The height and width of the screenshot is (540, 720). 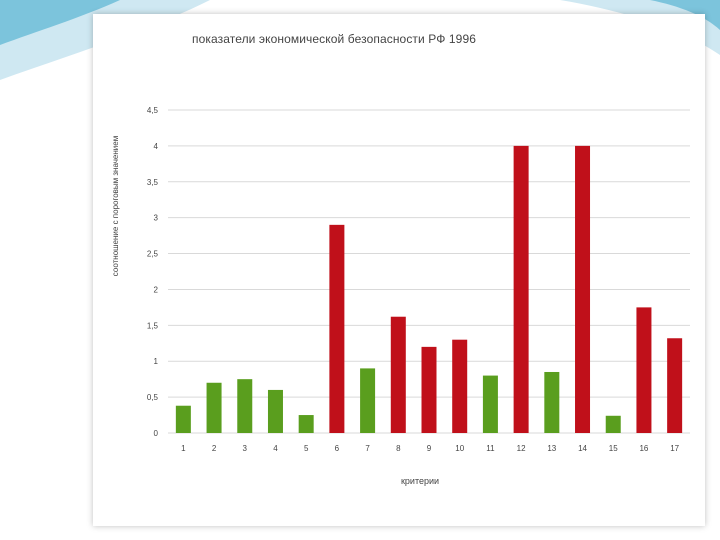 I want to click on corner-swoosh-left-dark, so click(x=60, y=22).